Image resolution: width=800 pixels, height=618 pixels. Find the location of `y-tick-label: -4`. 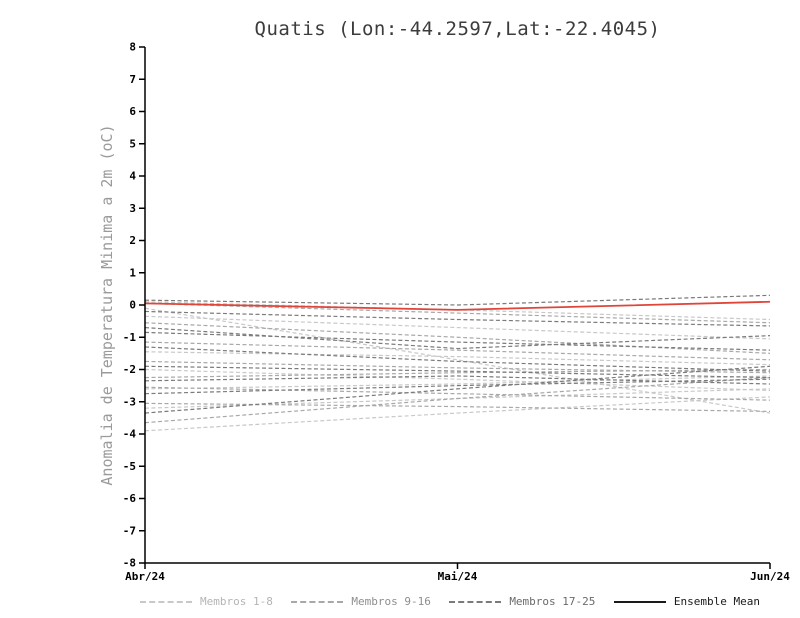

y-tick-label: -4 is located at coordinates (130, 434).